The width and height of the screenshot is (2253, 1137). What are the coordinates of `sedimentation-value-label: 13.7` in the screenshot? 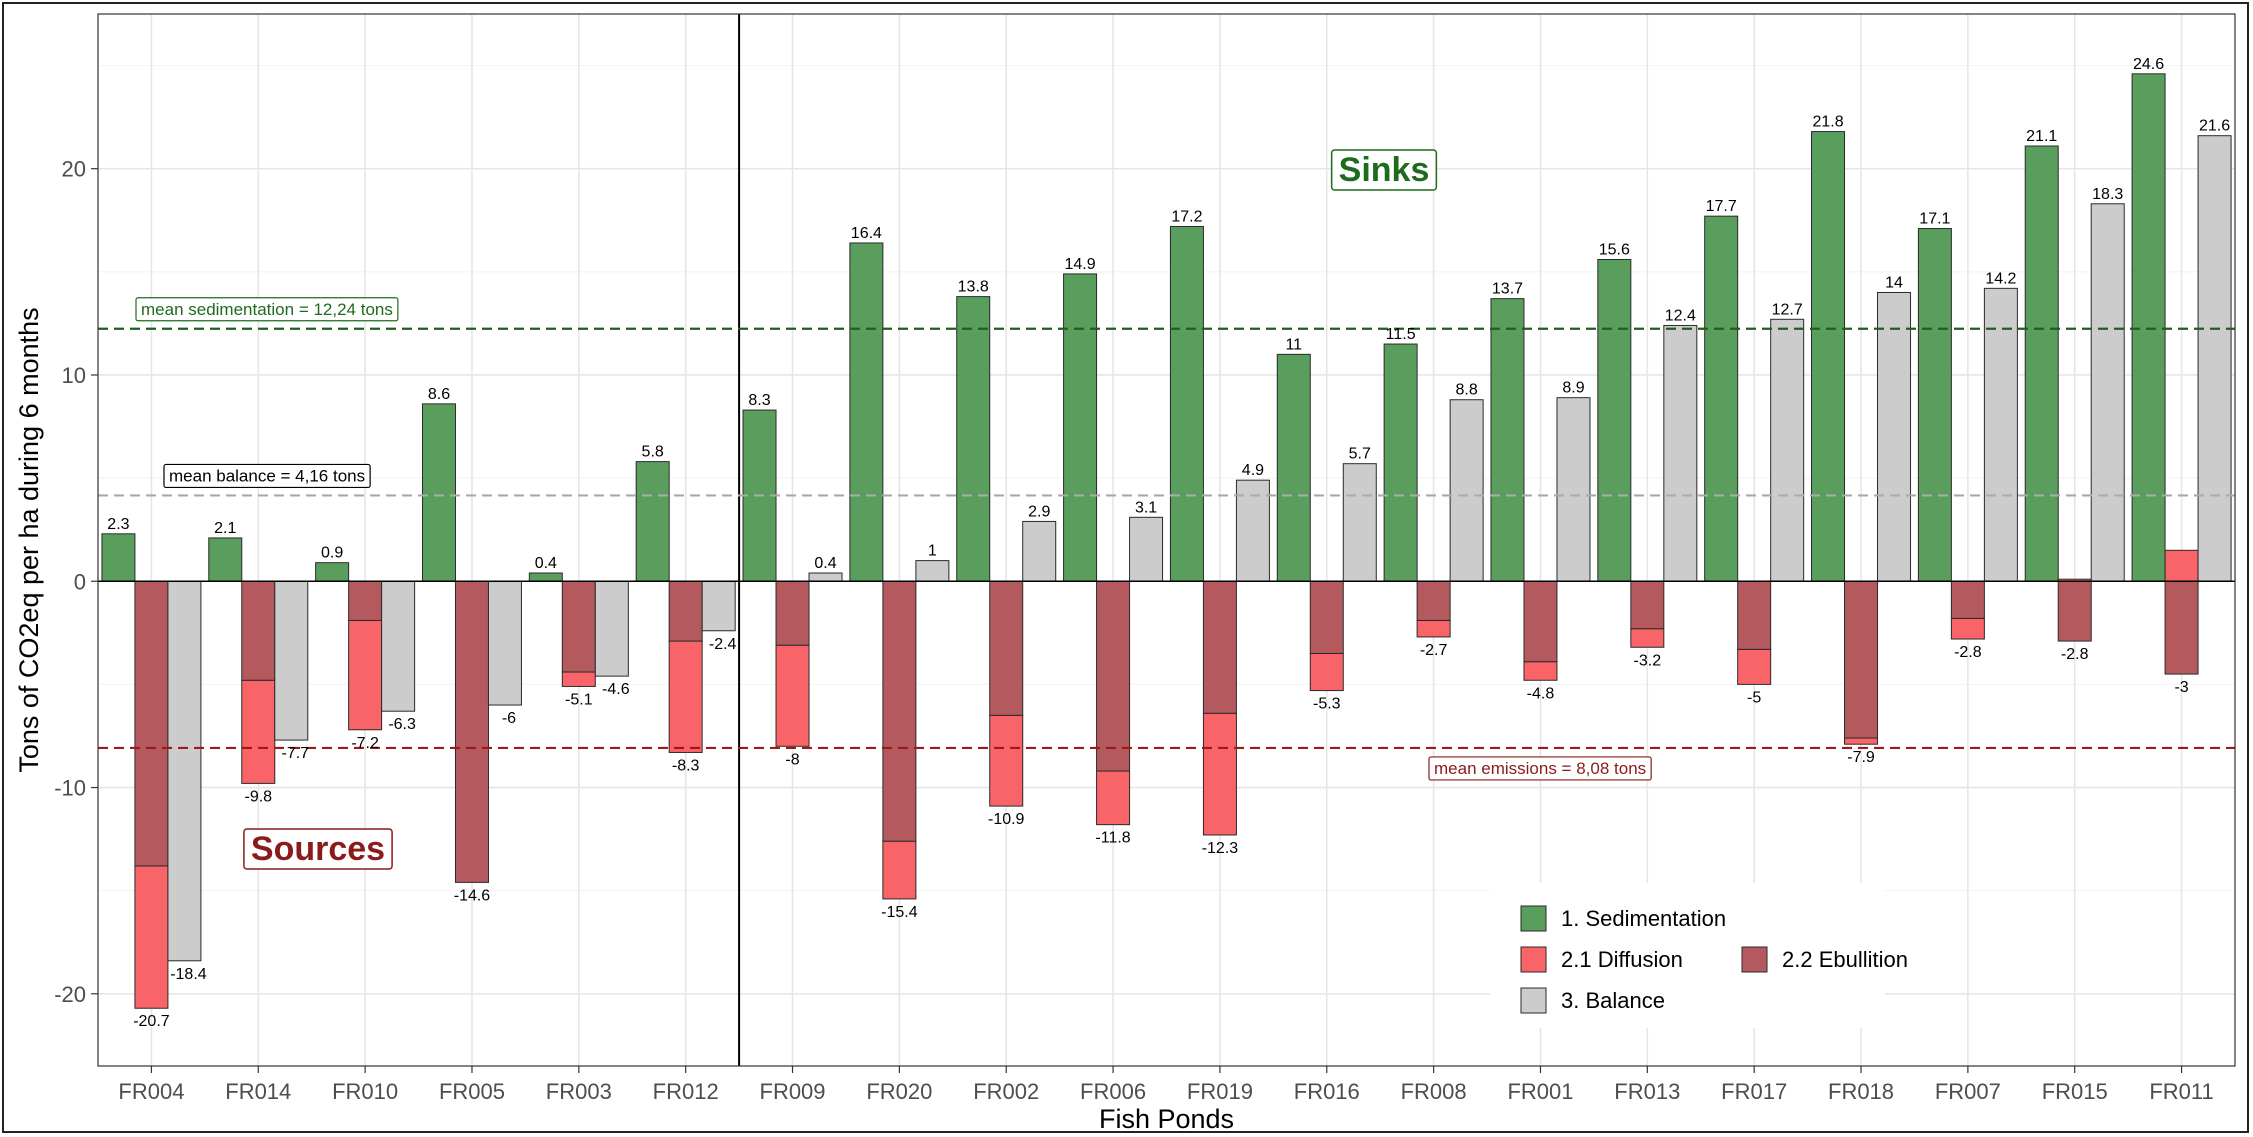 It's located at (1507, 289).